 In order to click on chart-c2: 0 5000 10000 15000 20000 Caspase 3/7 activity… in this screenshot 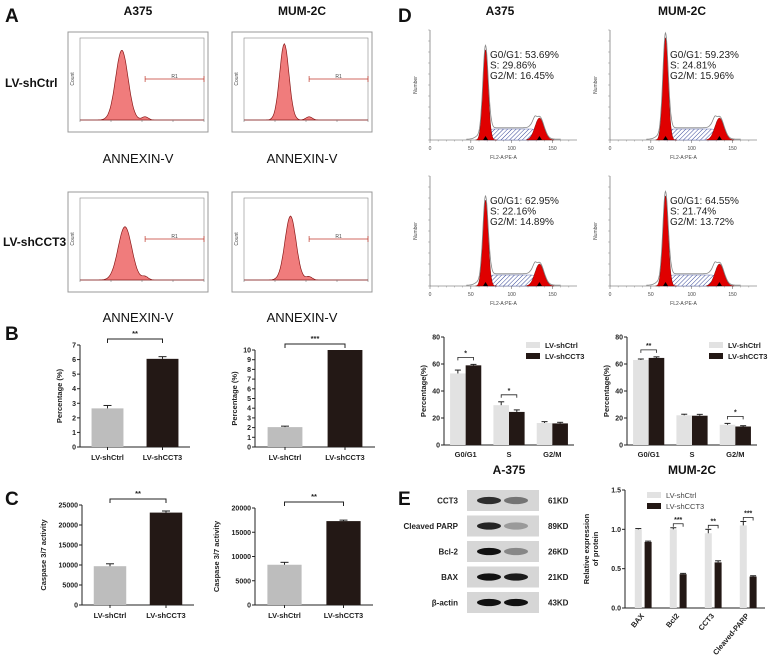, I will do `click(292, 556)`.